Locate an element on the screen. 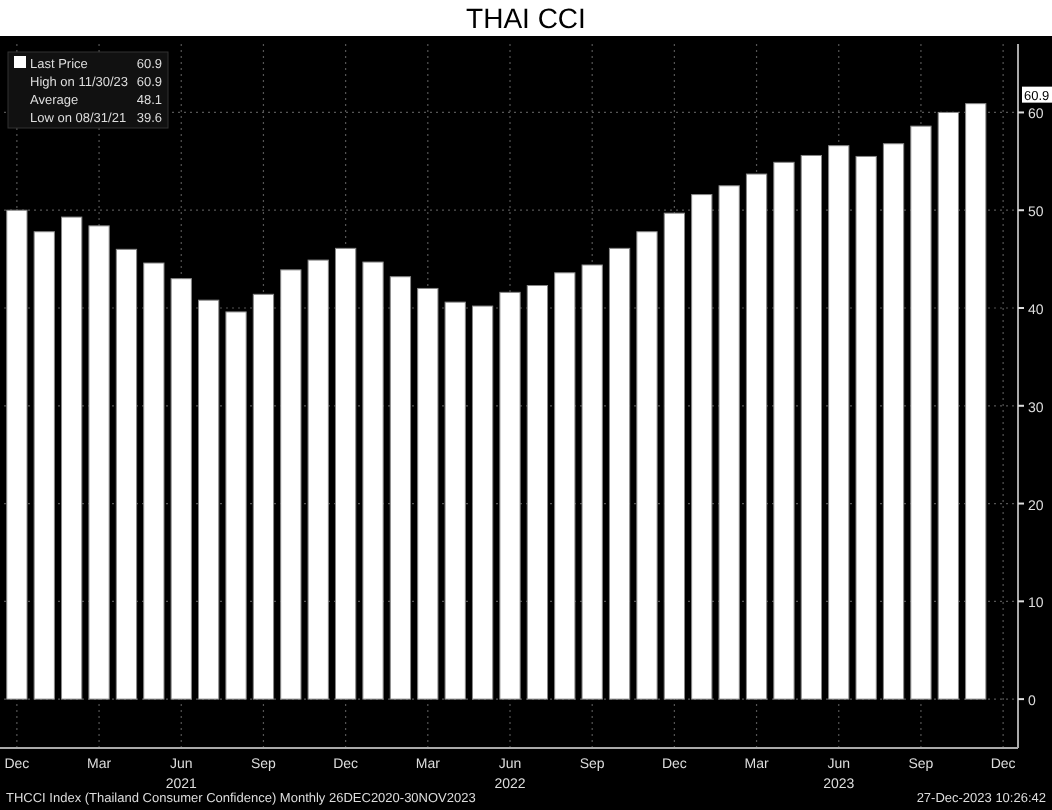  chart-title: THAI CCI is located at coordinates (526, 18).